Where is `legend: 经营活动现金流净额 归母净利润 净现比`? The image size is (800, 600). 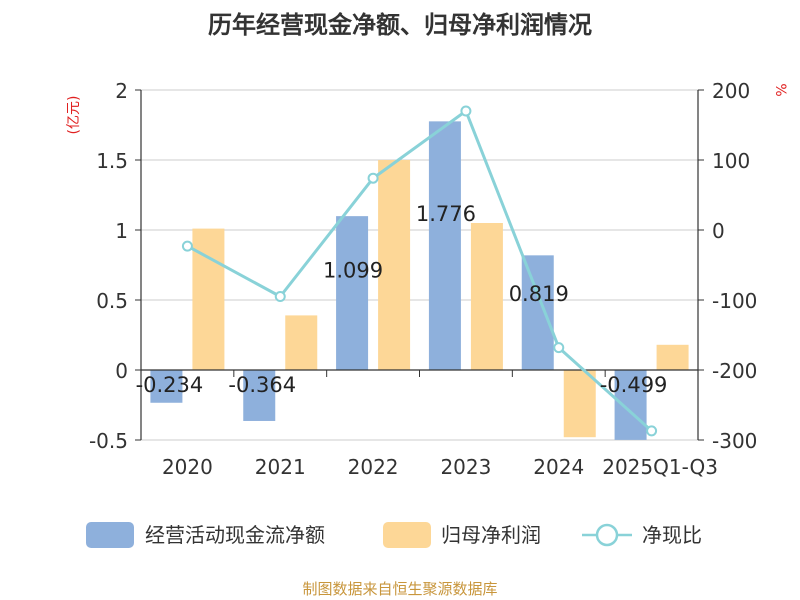 legend: 经营活动现金流净额 归母净利润 净现比 is located at coordinates (394, 535).